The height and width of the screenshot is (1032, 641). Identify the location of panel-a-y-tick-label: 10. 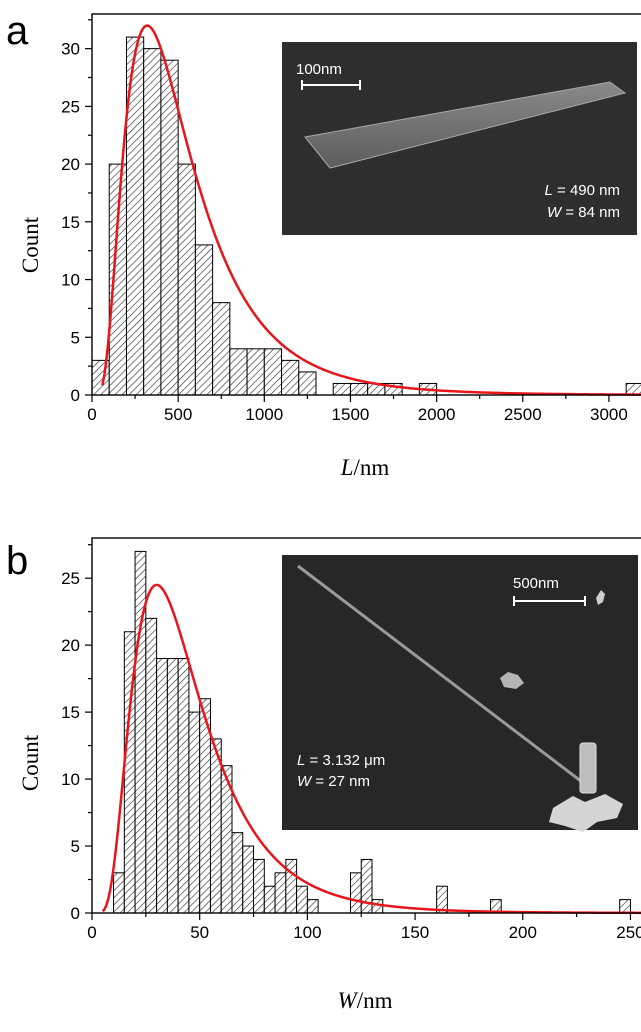
(70, 280).